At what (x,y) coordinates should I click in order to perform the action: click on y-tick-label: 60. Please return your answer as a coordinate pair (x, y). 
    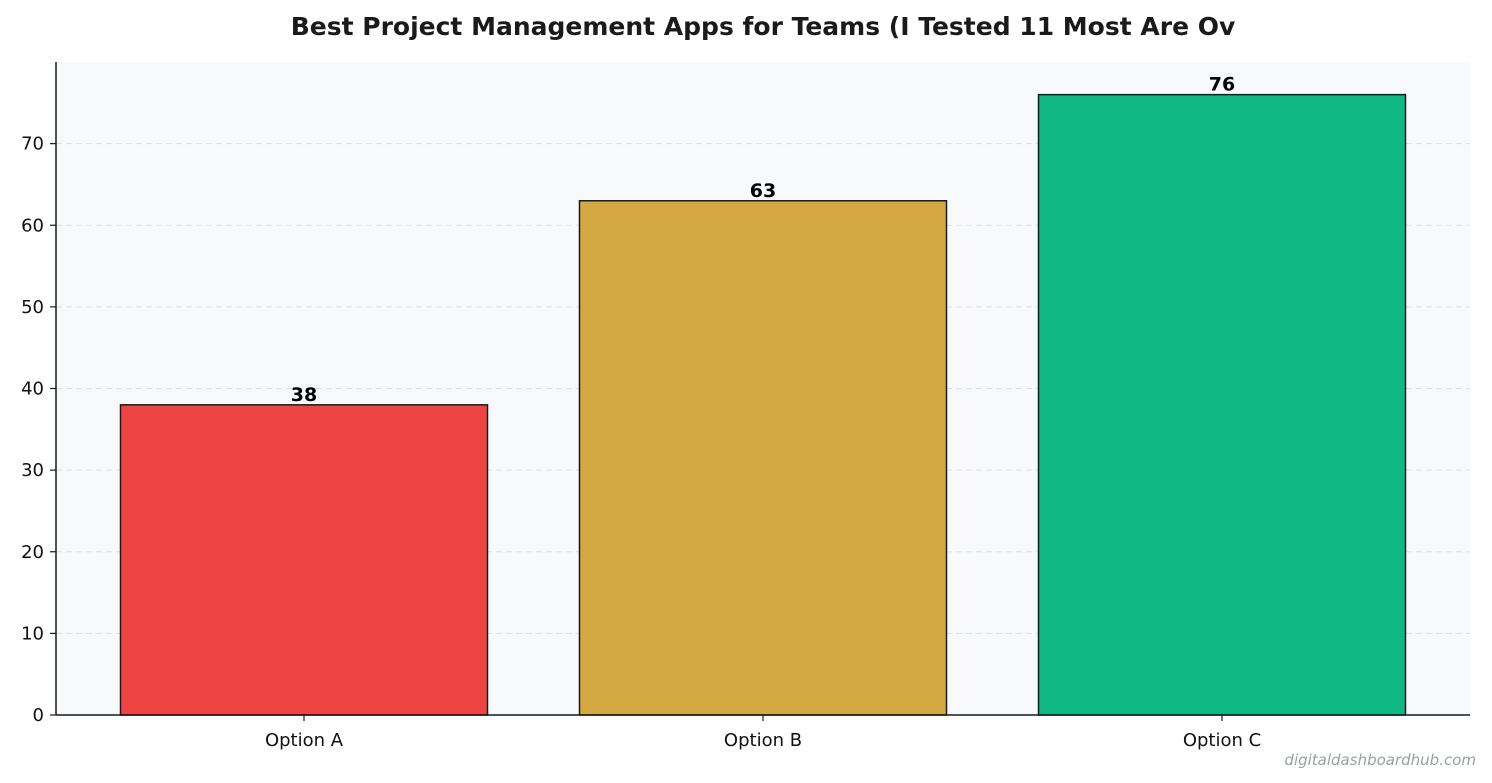
    Looking at the image, I should click on (32, 225).